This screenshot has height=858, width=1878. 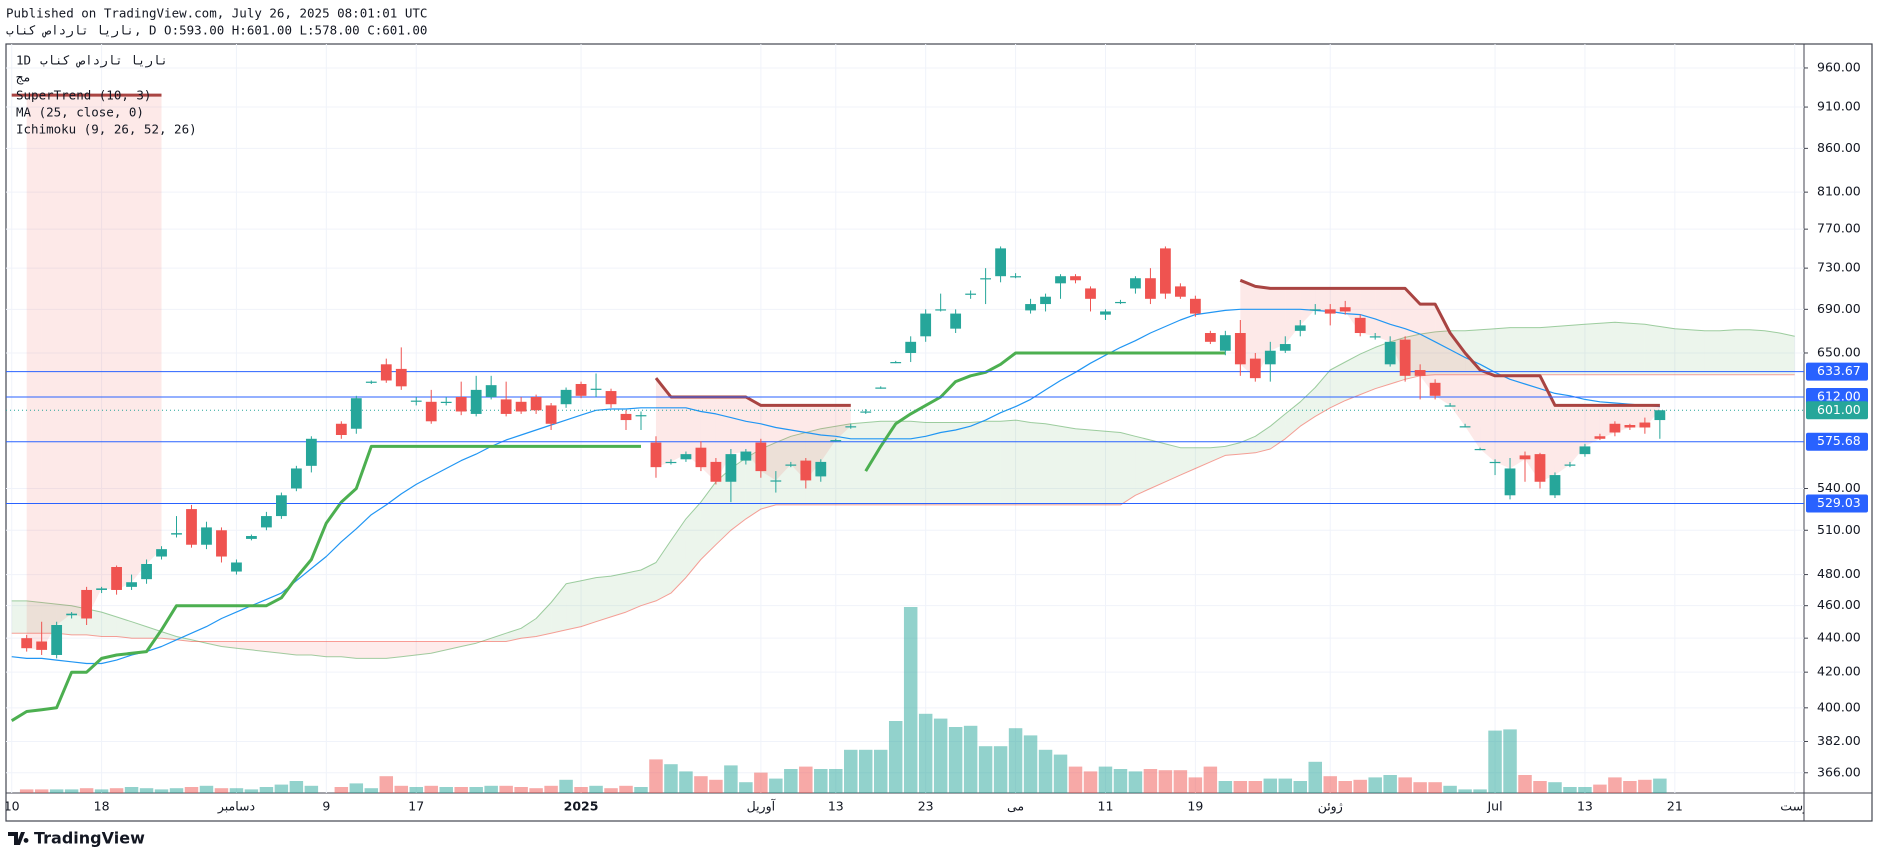 I want to click on x-tick-label: ژوئن, so click(x=1330, y=807).